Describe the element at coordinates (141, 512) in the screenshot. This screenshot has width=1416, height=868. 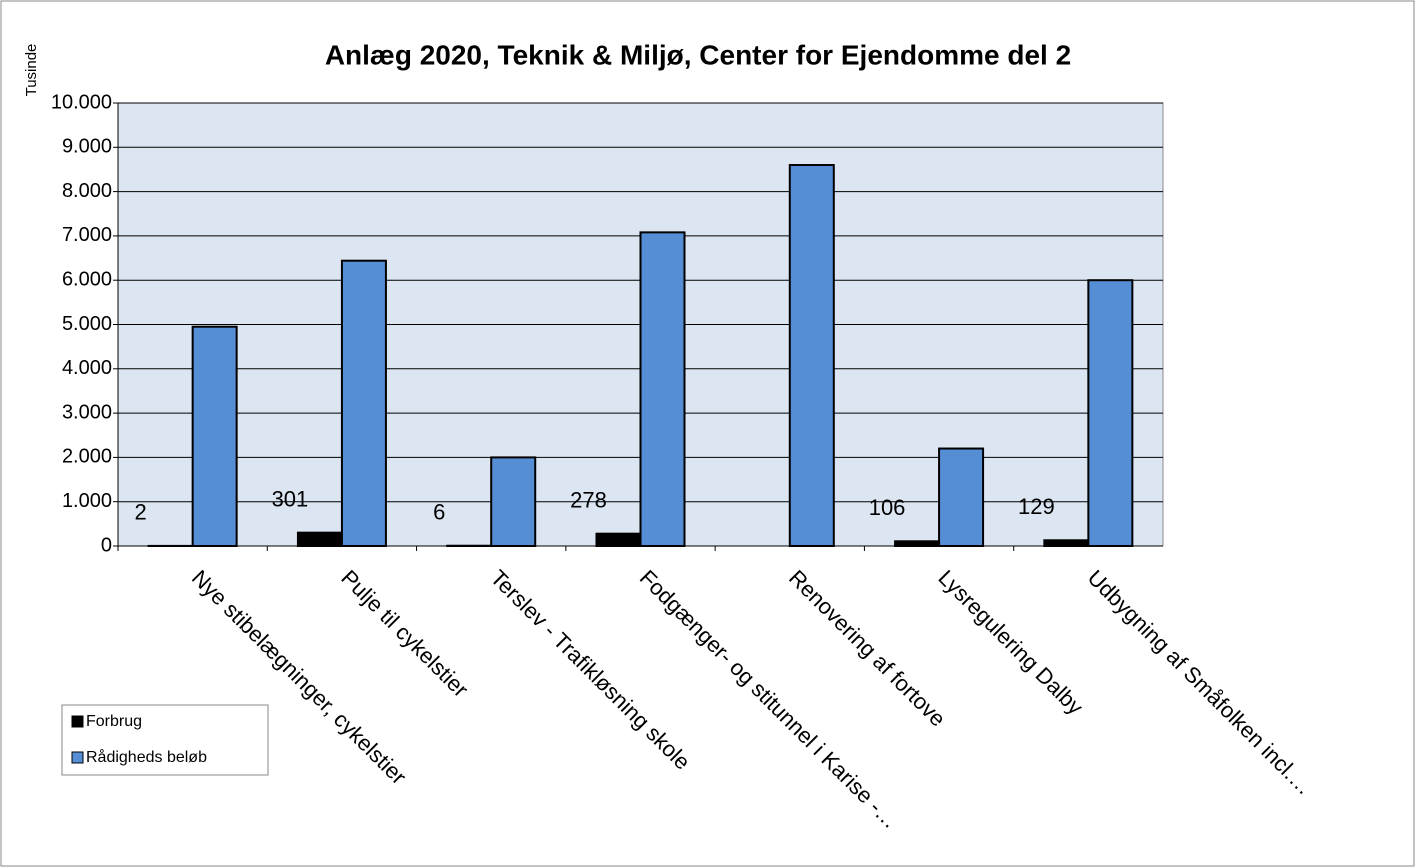
I see `data-label: 2` at that location.